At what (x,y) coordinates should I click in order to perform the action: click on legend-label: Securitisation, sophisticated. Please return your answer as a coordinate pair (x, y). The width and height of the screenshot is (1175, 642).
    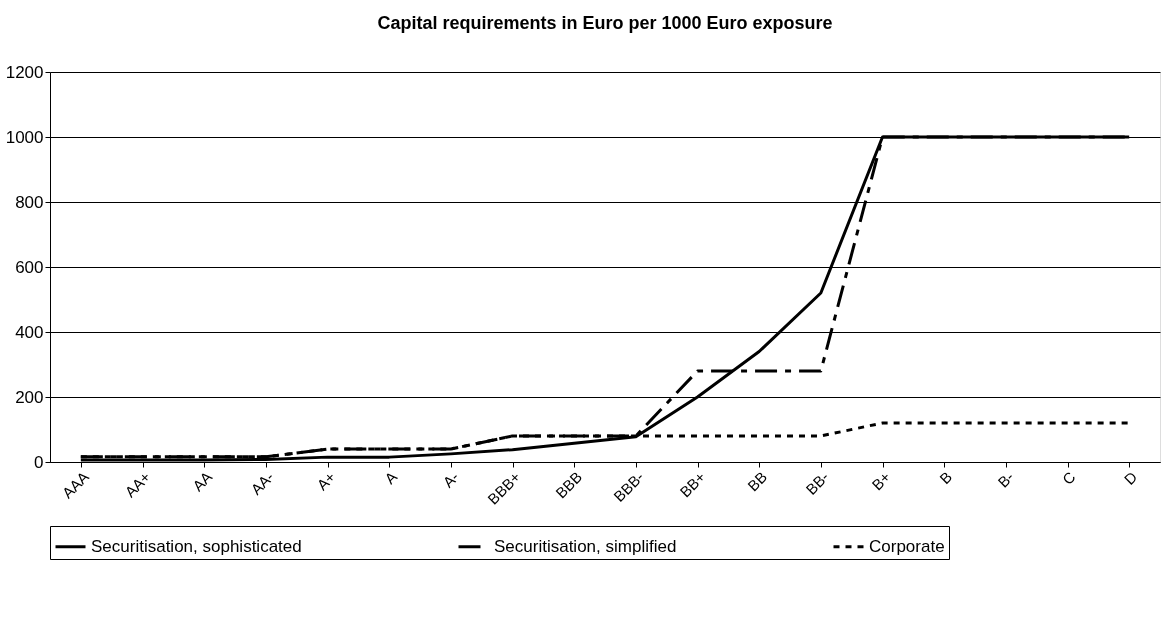
    Looking at the image, I should click on (196, 546).